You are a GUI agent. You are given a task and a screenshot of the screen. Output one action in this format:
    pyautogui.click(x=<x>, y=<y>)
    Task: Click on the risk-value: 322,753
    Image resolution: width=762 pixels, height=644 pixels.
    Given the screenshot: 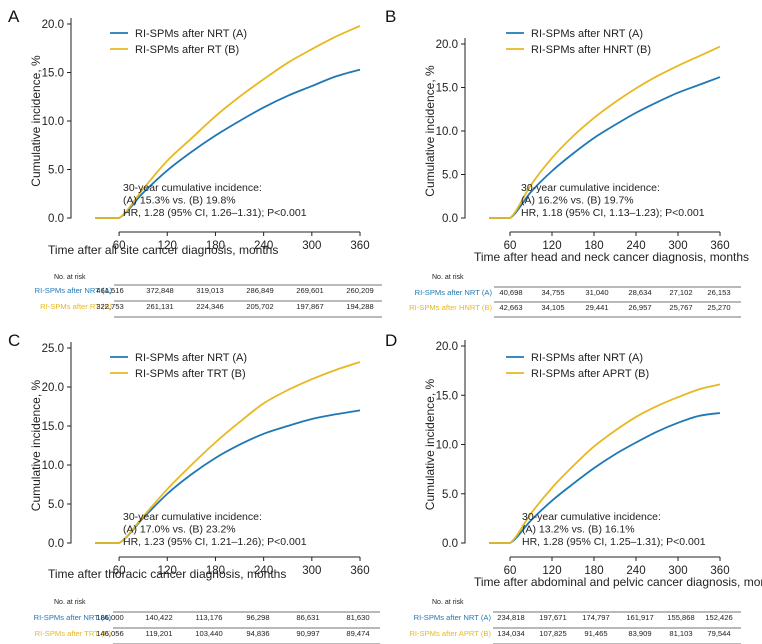 What is the action you would take?
    pyautogui.click(x=109, y=306)
    